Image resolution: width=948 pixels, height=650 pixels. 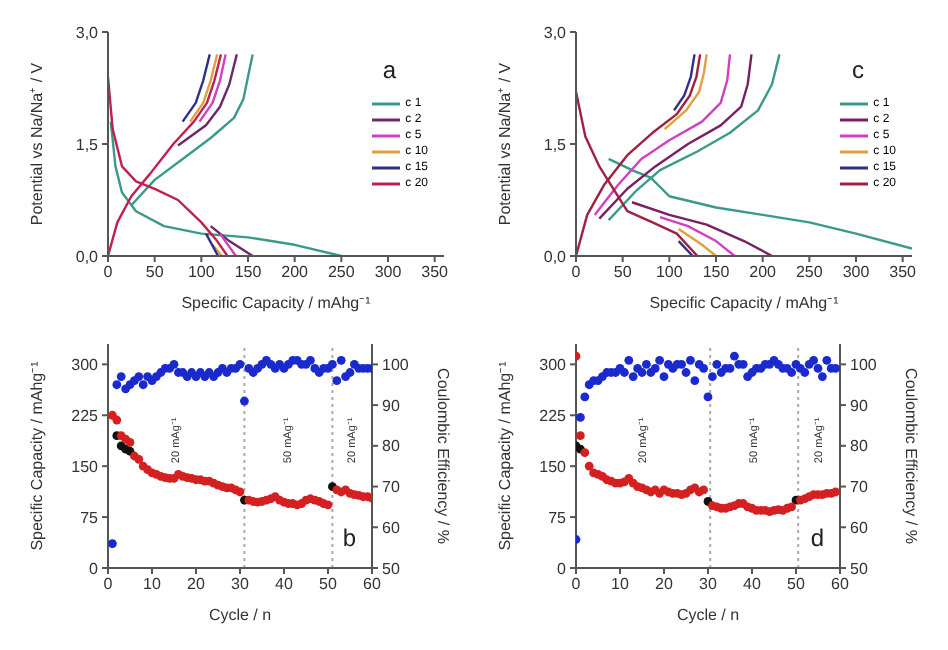 What do you see at coordinates (858, 70) in the screenshot?
I see `annotation: c` at bounding box center [858, 70].